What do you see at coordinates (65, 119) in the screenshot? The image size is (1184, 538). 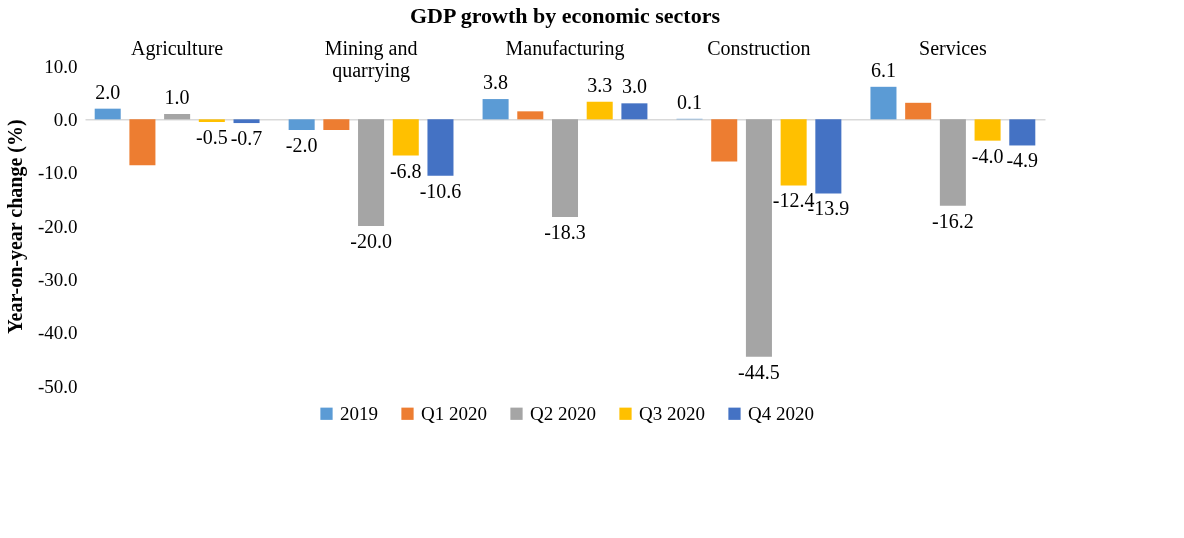 I see `y-tick-label: 0.0` at bounding box center [65, 119].